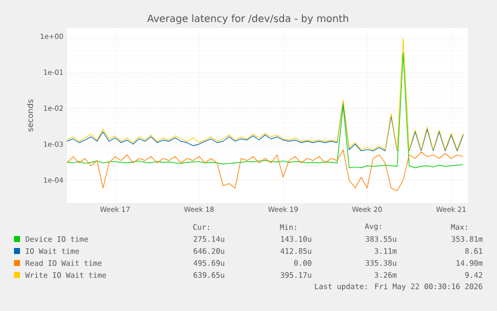 This screenshot has width=497, height=311. What do you see at coordinates (265, 170) in the screenshot?
I see `line-series` at bounding box center [265, 170].